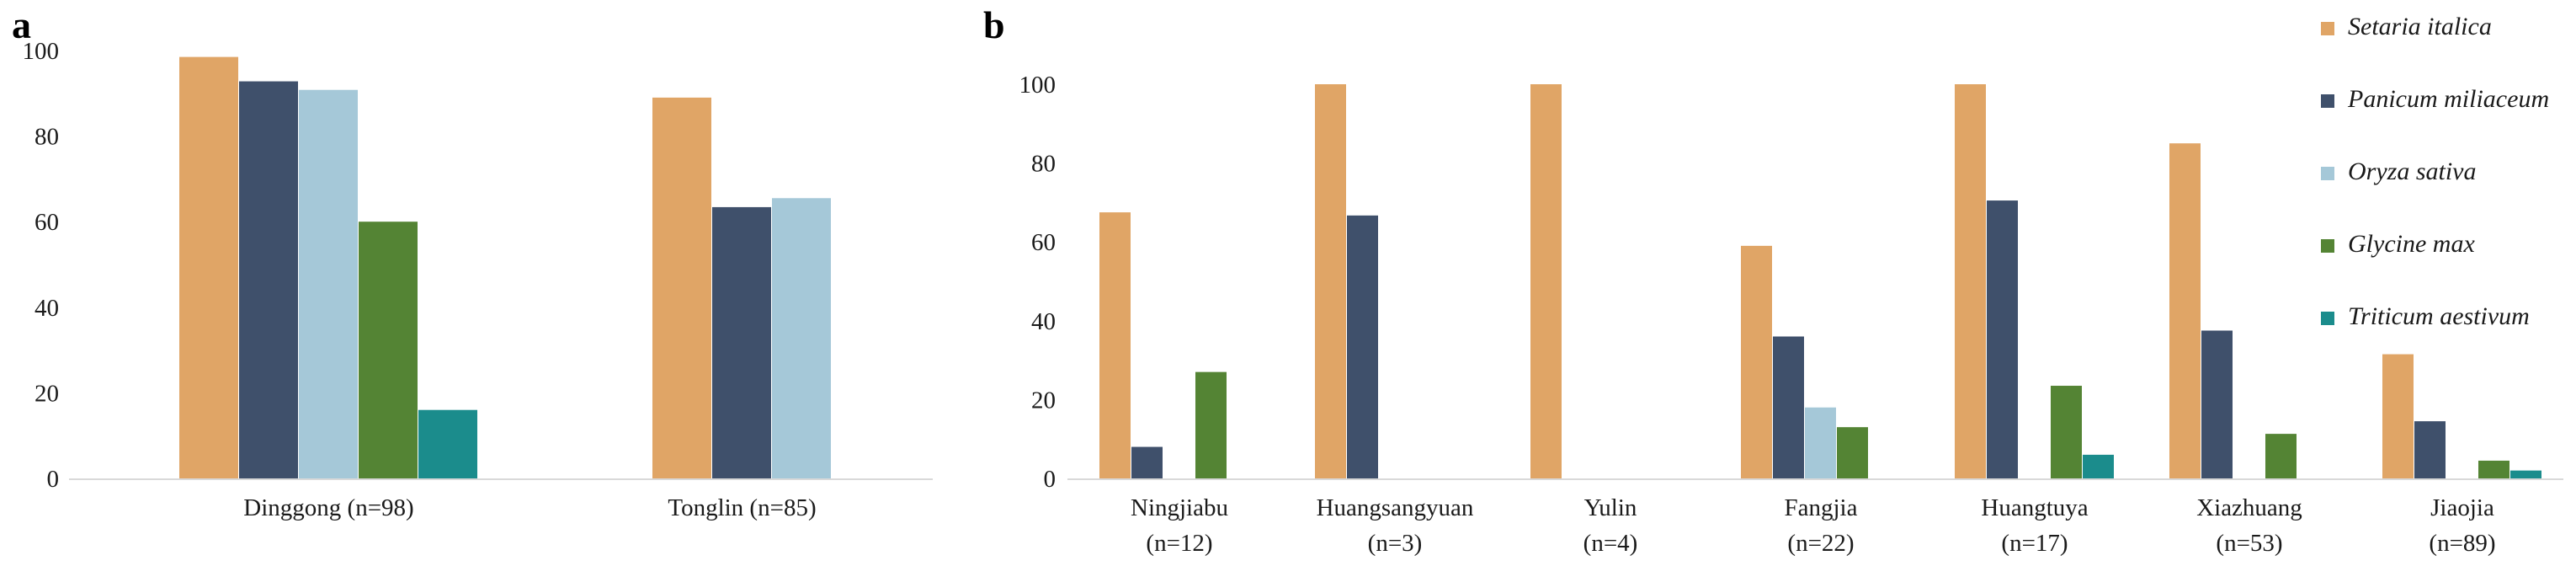  What do you see at coordinates (1611, 543) in the screenshot?
I see `category-label: (n=4)` at bounding box center [1611, 543].